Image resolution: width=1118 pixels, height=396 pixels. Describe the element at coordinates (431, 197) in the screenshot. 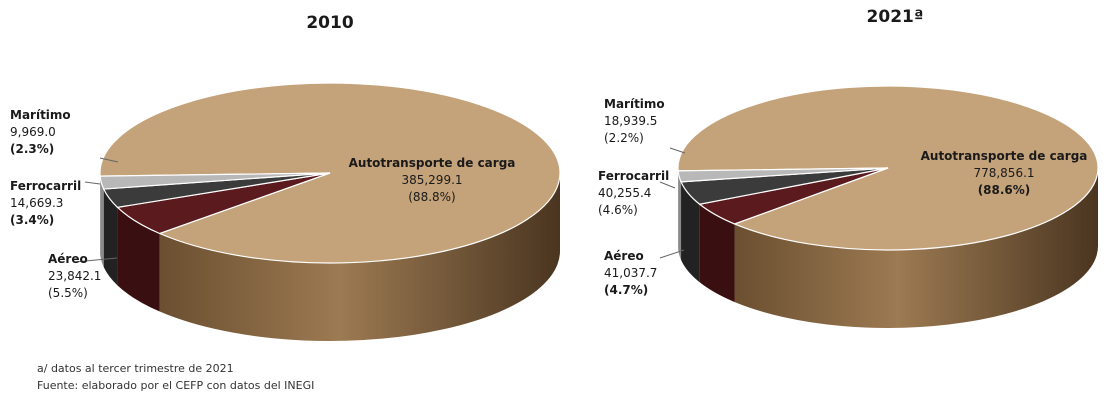

I see `label-pct-autotransporte: (88.8%)` at that location.